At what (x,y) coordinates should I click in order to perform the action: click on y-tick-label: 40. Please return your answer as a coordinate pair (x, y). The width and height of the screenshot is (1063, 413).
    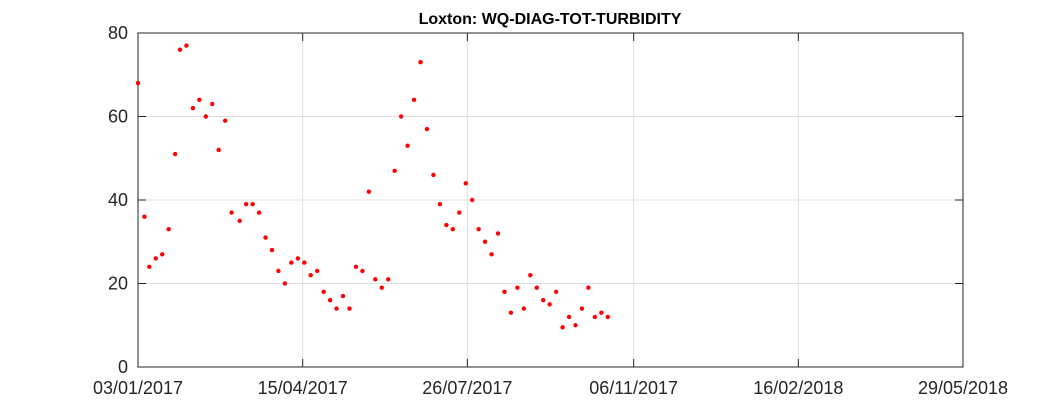
    Looking at the image, I should click on (118, 200).